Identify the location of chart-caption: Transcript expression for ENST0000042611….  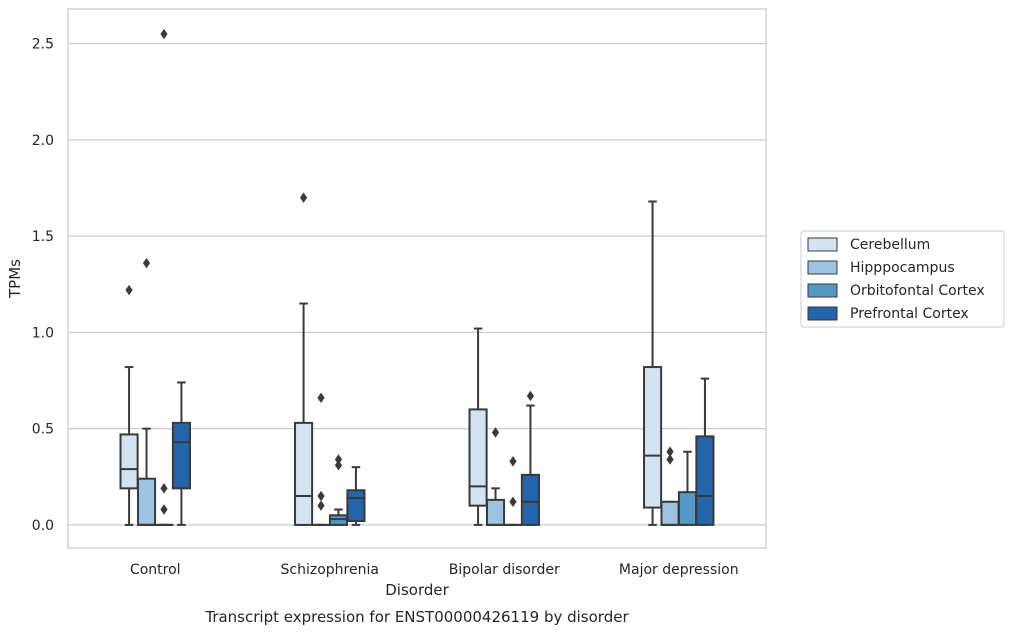
(416, 617).